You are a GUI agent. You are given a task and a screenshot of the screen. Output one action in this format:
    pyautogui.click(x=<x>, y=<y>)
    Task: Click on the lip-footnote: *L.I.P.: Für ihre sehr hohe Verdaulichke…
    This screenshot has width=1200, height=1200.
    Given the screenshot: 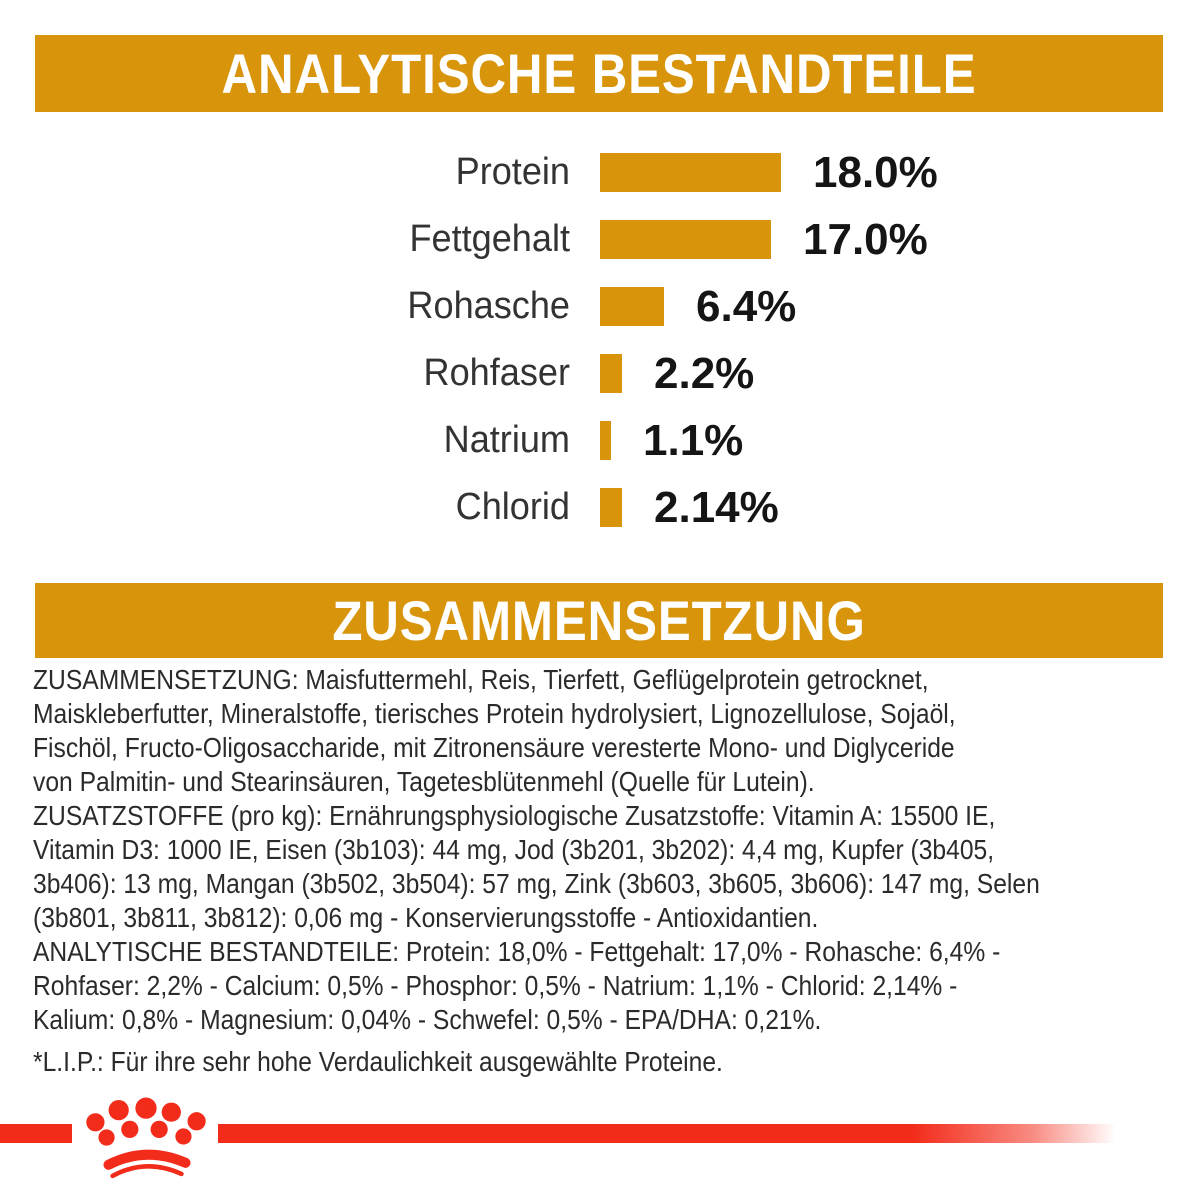 What is the action you would take?
    pyautogui.click(x=378, y=1061)
    